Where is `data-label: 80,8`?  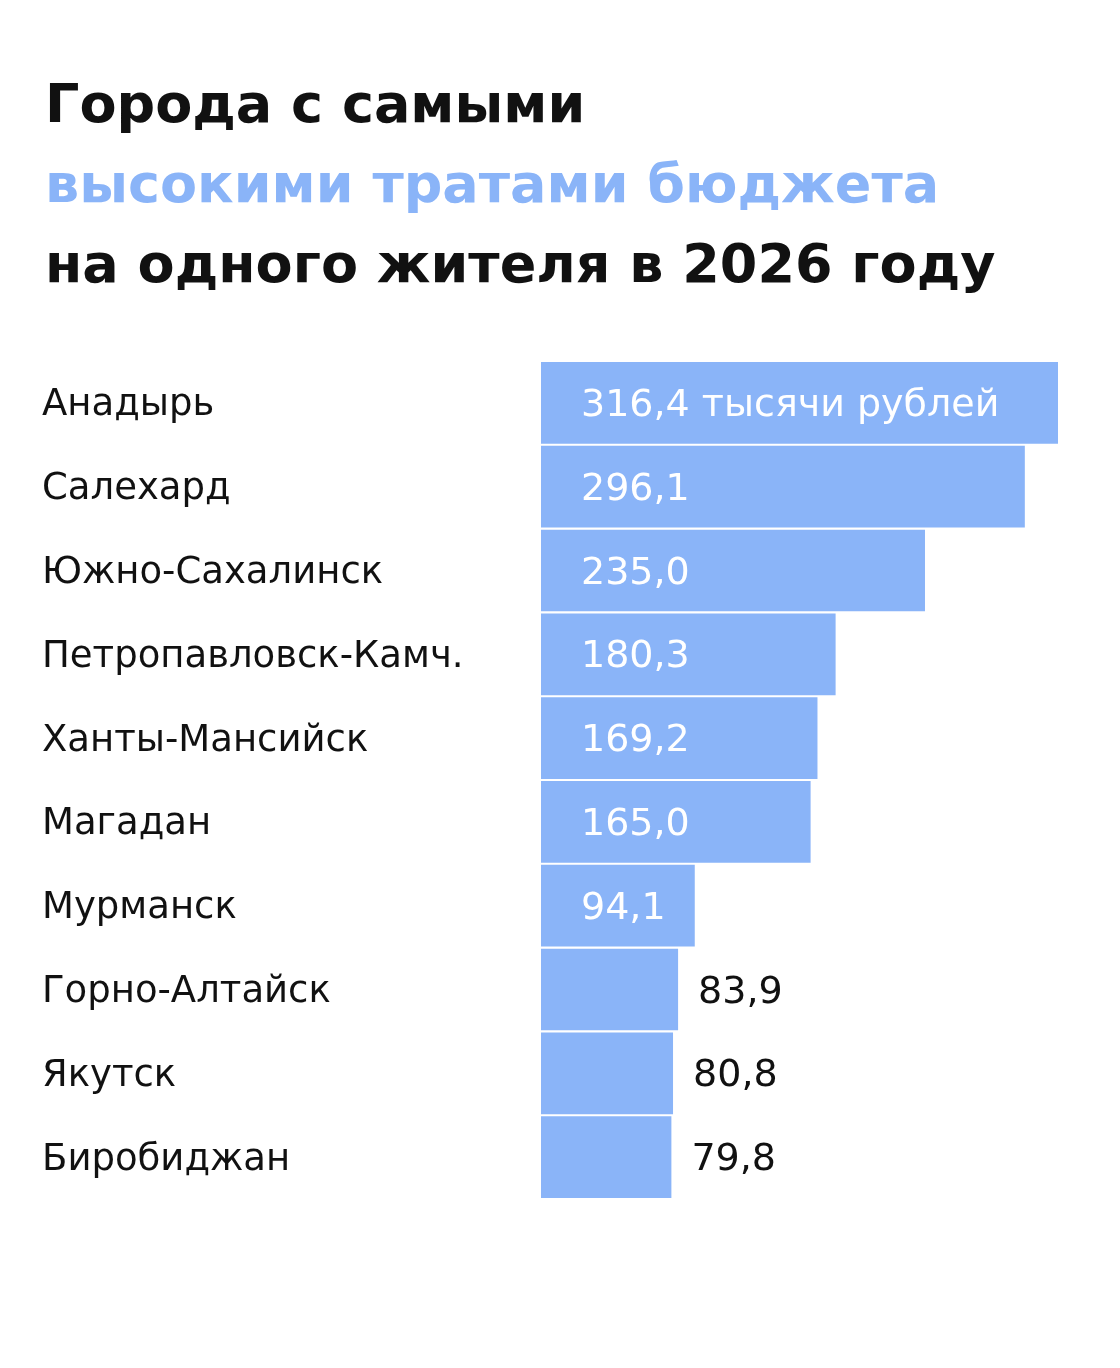 data-label: 80,8 is located at coordinates (735, 1073).